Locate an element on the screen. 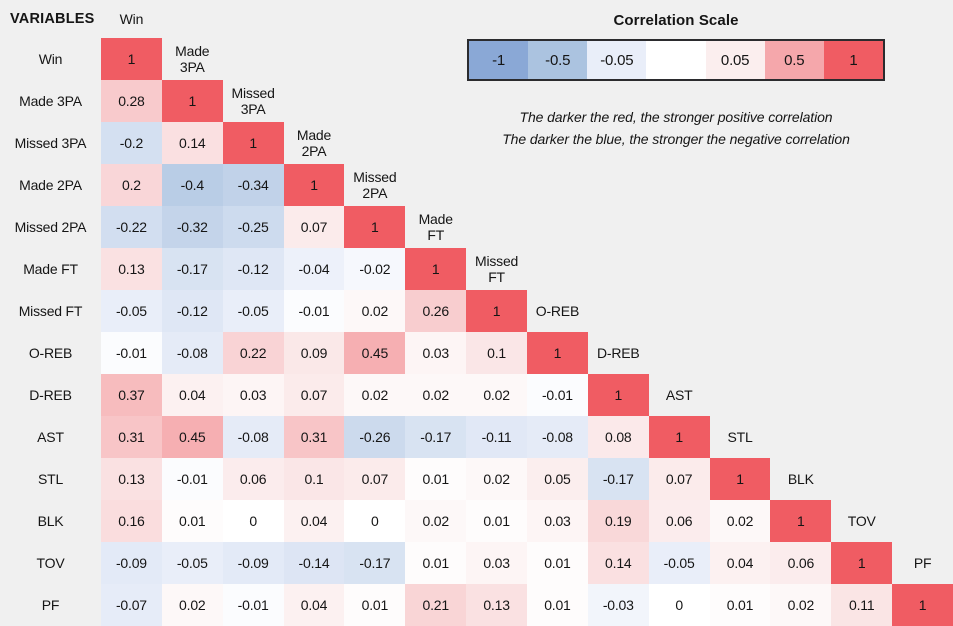 This screenshot has height=626, width=953. legend-segment: 0.05 is located at coordinates (735, 60).